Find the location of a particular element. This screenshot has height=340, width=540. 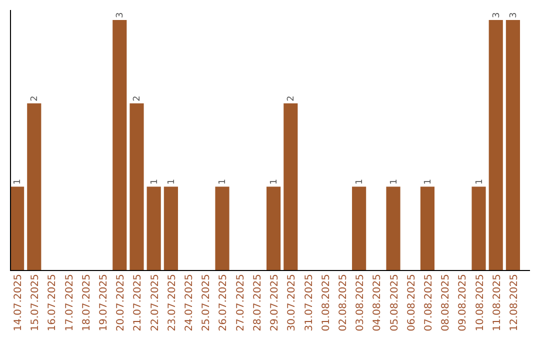

x-tick-label: 17.07.2025 is located at coordinates (70, 303).